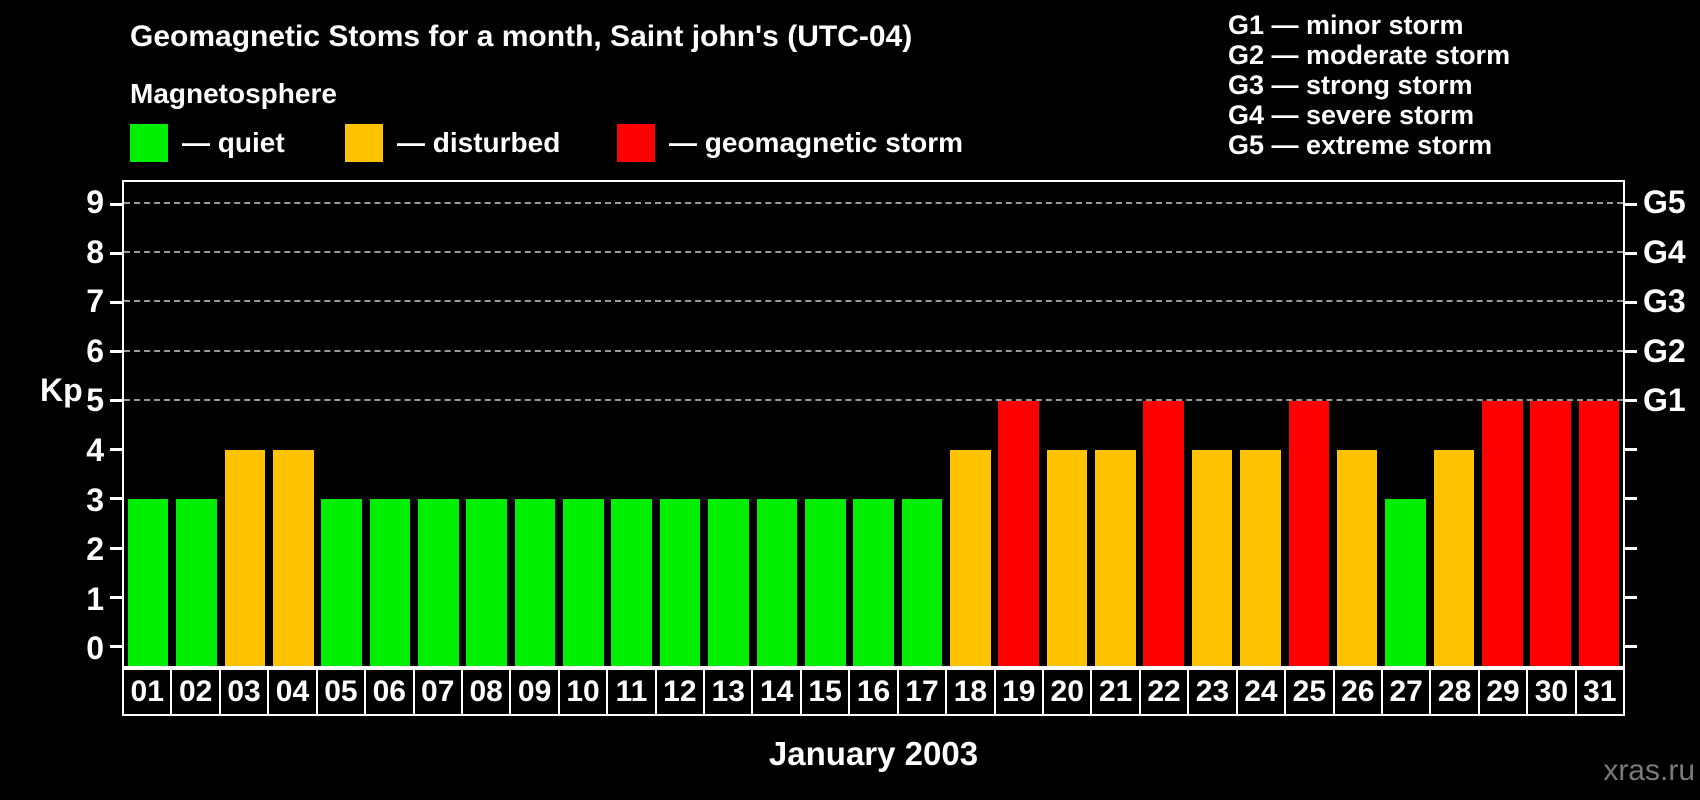 The width and height of the screenshot is (1700, 800). What do you see at coordinates (1631, 204) in the screenshot?
I see `axis-tick-kp9` at bounding box center [1631, 204].